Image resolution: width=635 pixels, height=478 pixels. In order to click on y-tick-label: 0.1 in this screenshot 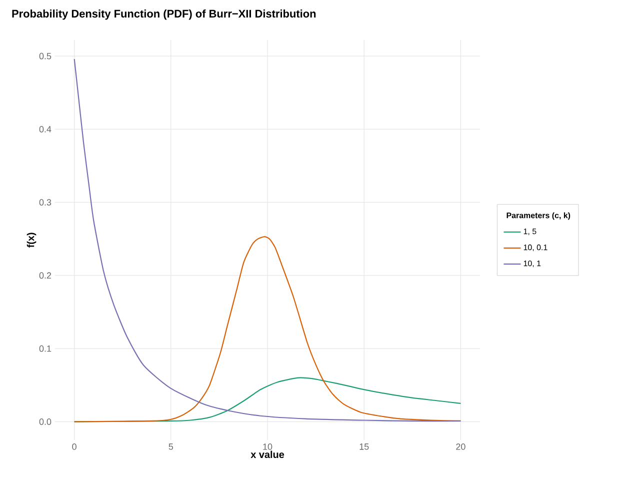, I will do `click(45, 348)`.